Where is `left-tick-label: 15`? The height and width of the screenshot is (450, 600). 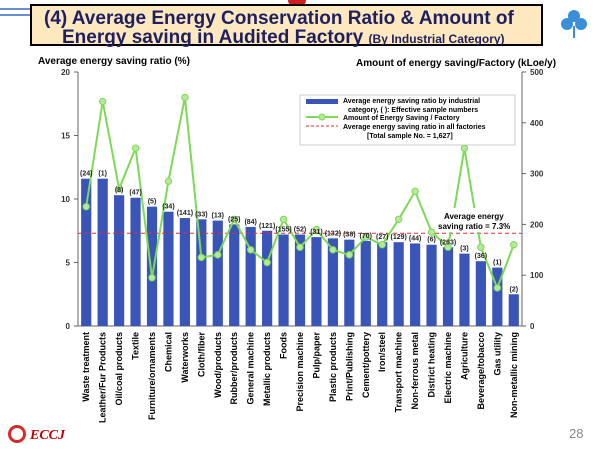 left-tick-label: 15 is located at coordinates (65, 136).